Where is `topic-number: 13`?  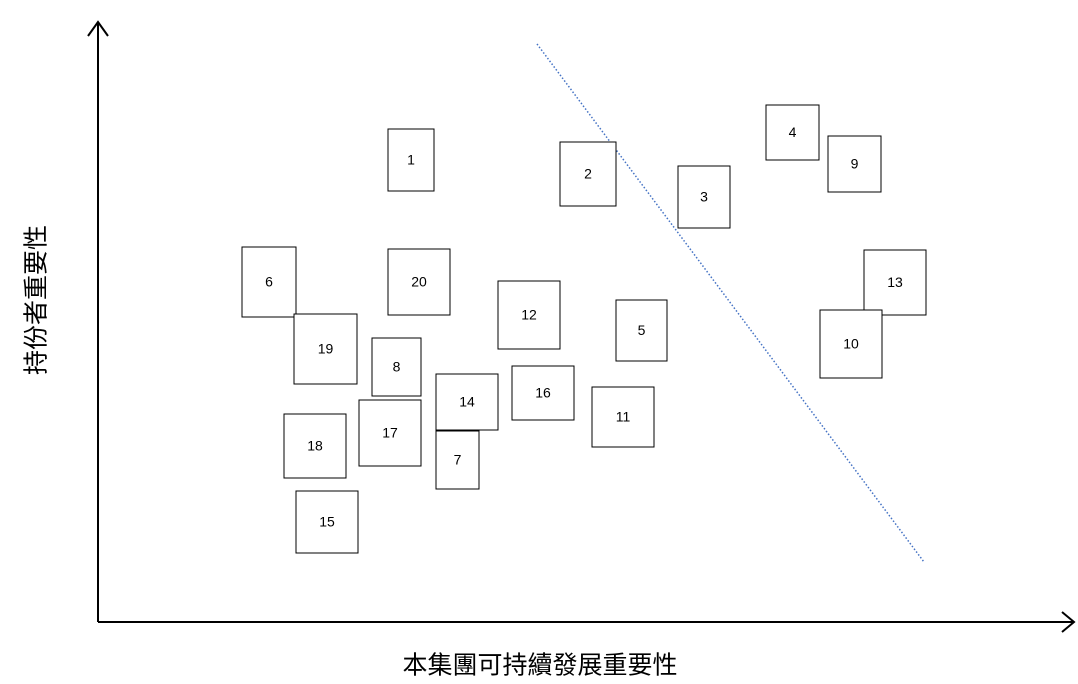 topic-number: 13 is located at coordinates (895, 282).